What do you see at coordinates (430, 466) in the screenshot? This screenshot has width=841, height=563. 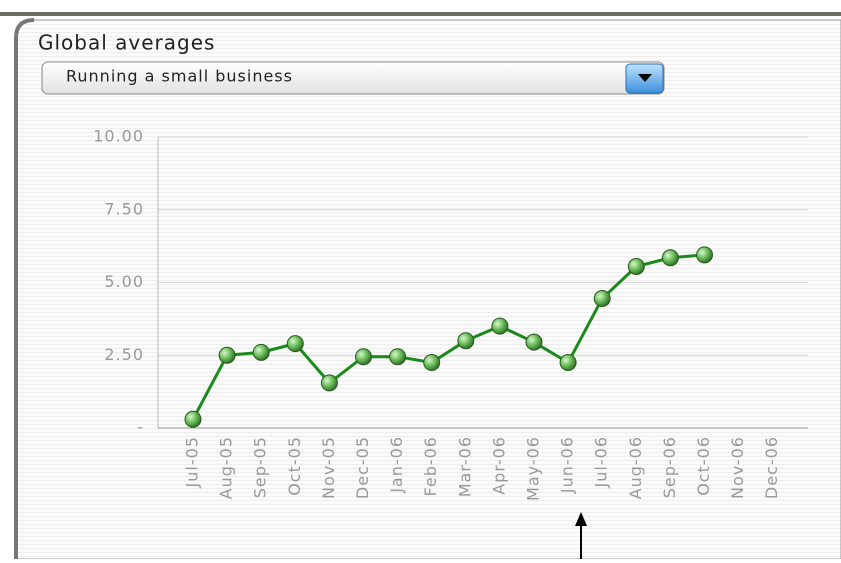 I see `x-tick-label: Feb-06` at bounding box center [430, 466].